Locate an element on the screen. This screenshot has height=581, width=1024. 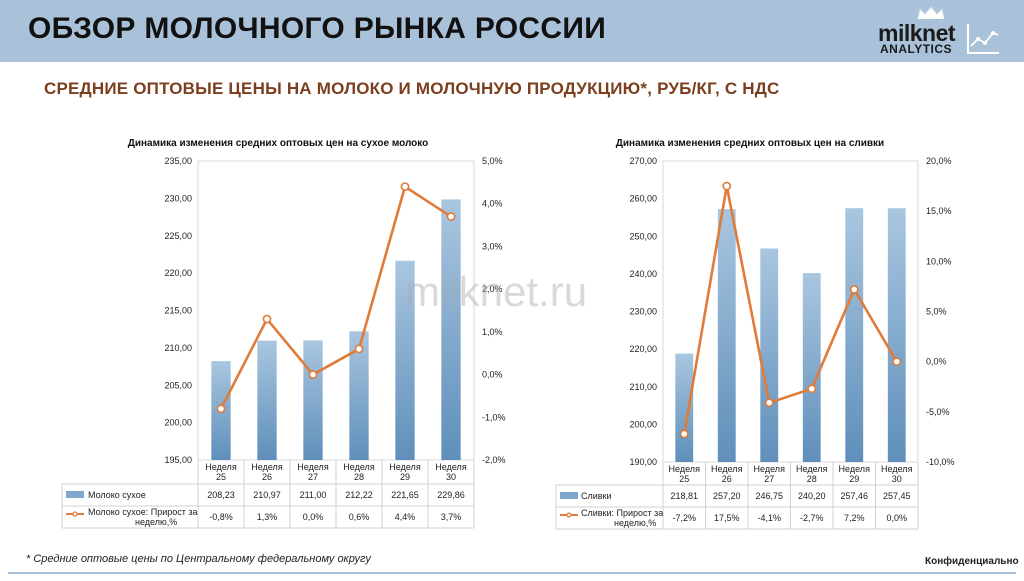
milknet-logo: milknet ANALYTICS is located at coordinates (944, 31).